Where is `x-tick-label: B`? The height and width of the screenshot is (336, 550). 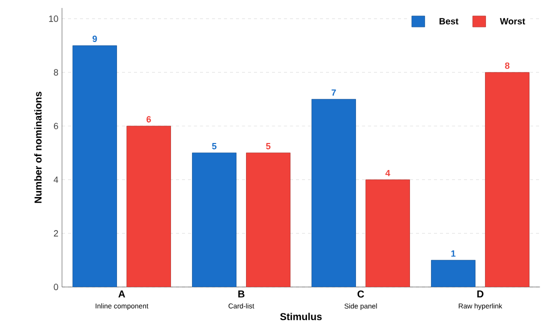
x-tick-label: B is located at coordinates (241, 294).